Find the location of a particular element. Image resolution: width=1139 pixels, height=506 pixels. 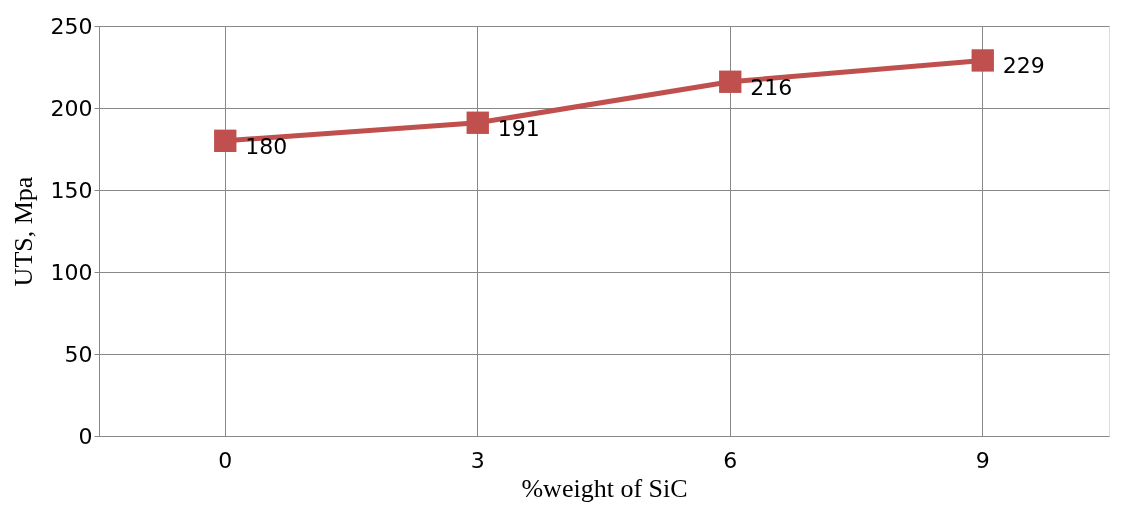

x-tick-label: 0 is located at coordinates (225, 460).